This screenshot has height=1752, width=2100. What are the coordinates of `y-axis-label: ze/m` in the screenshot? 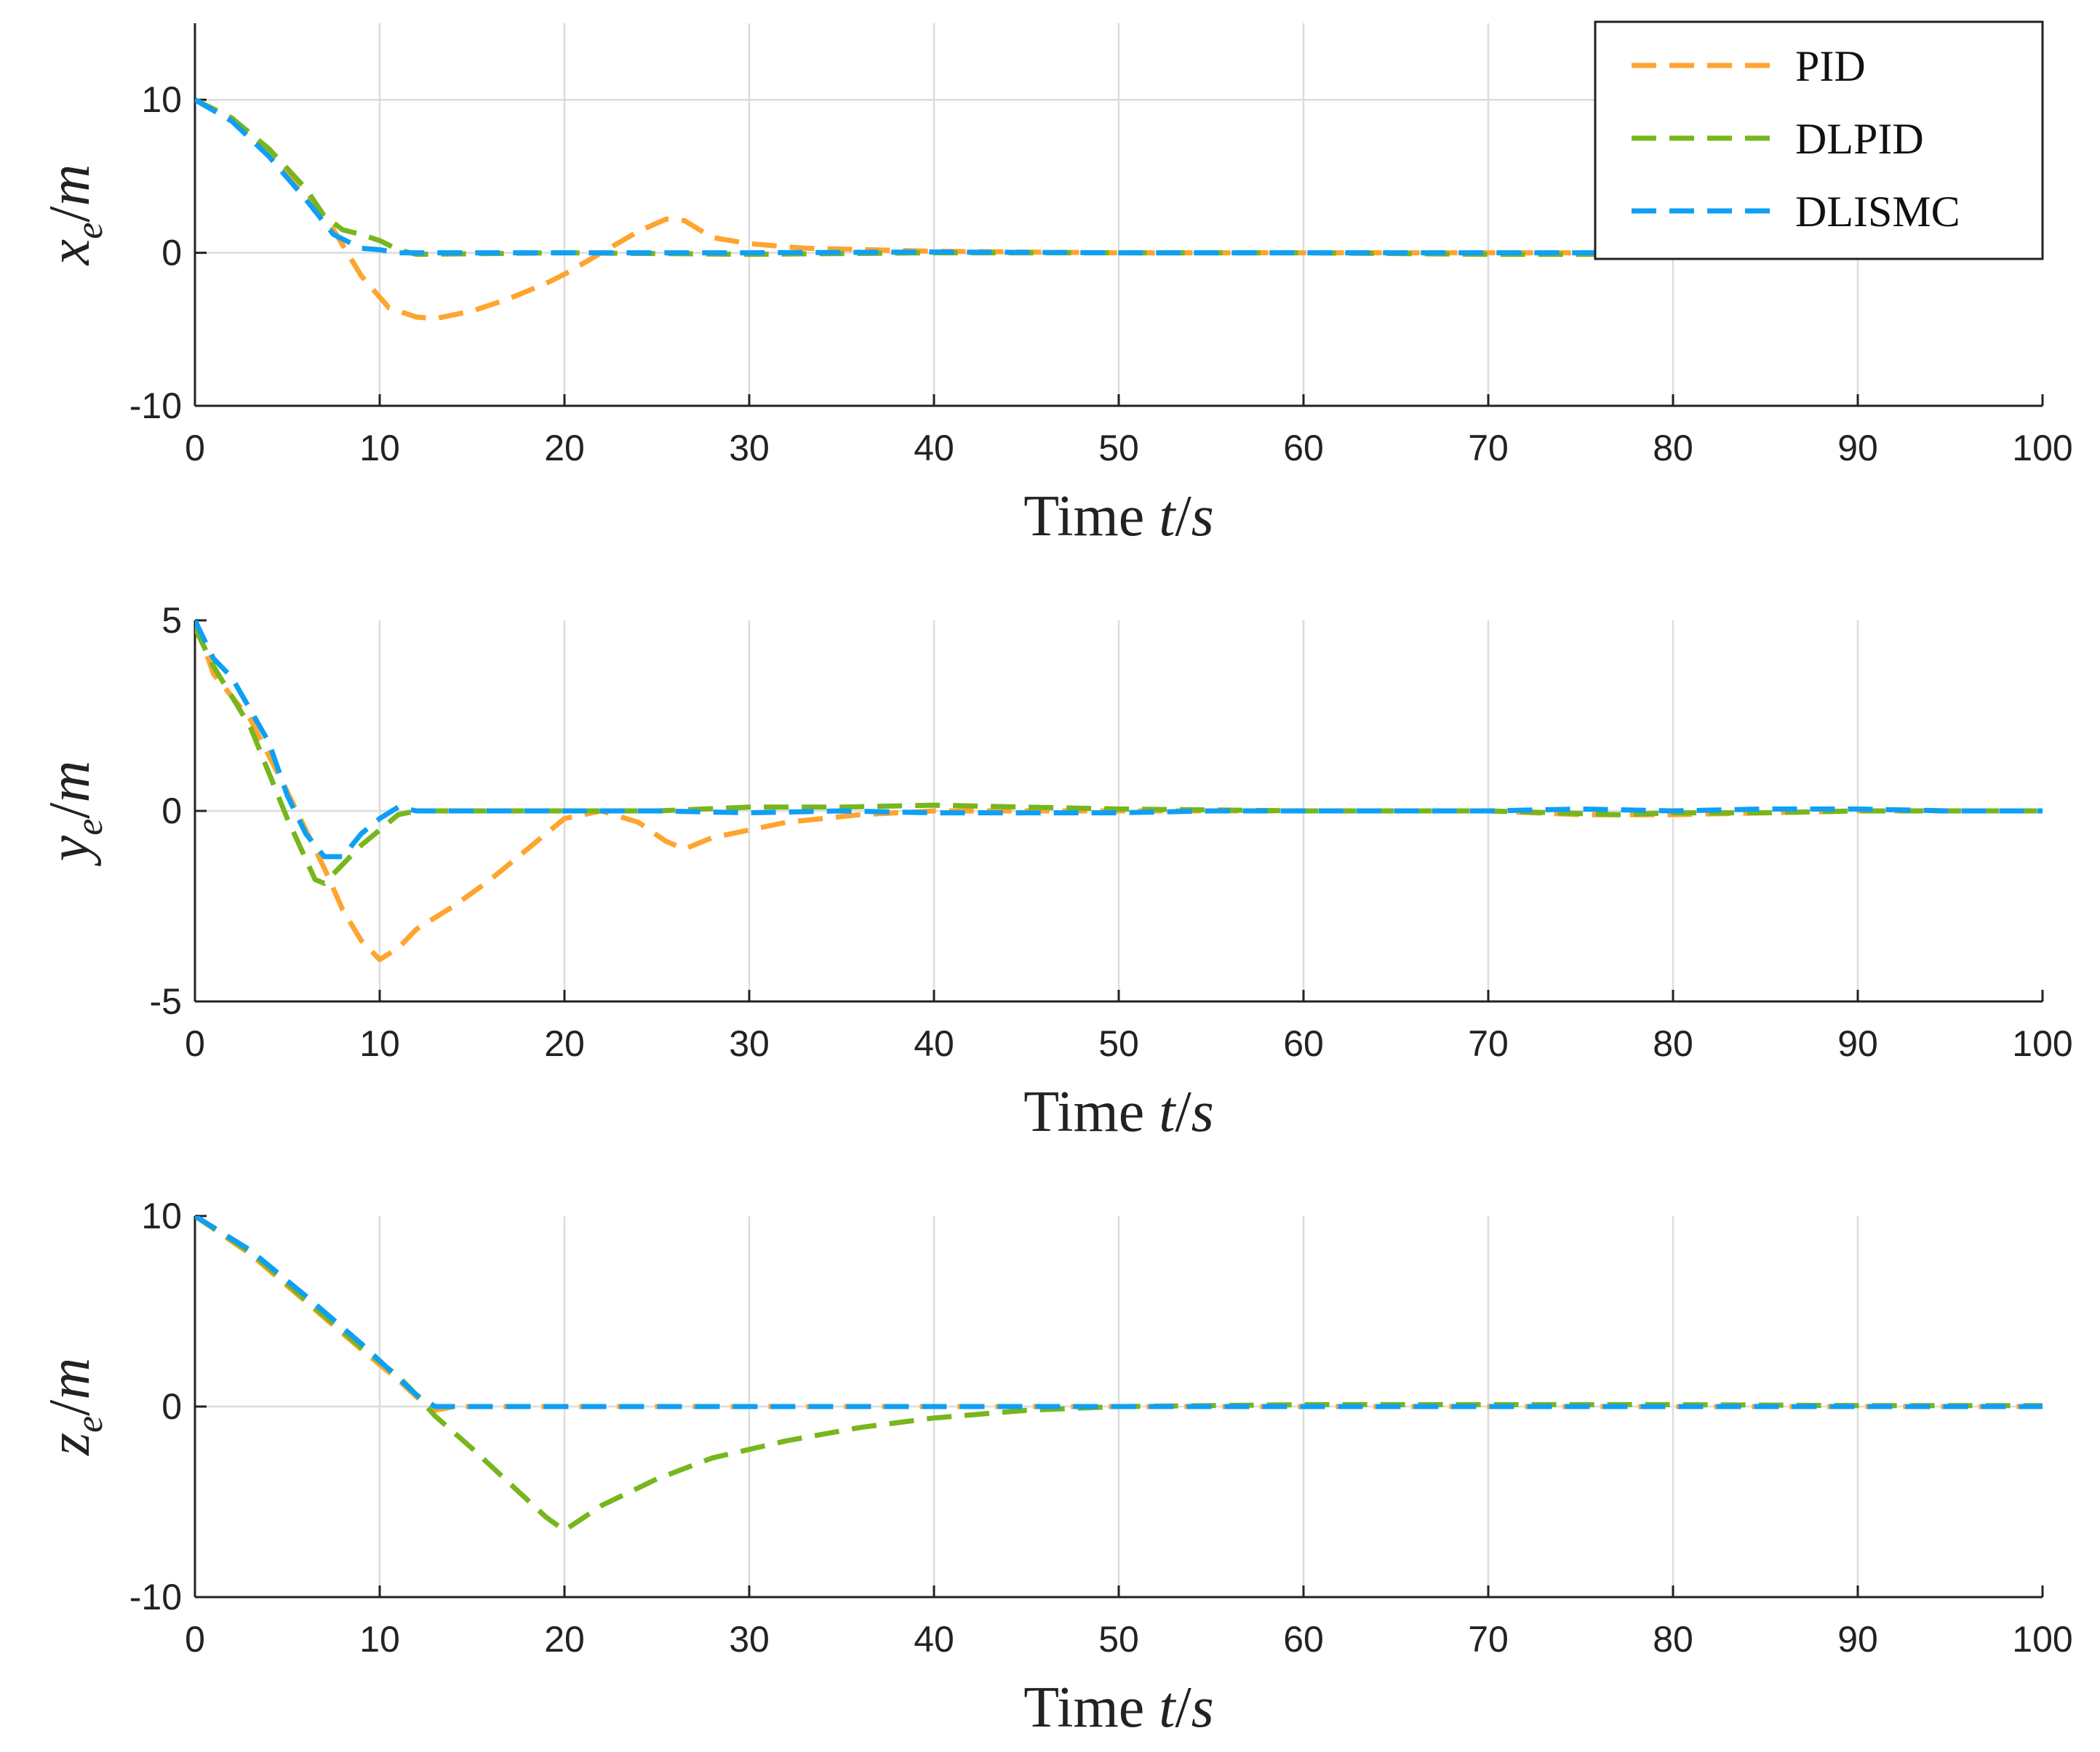 It's located at (74, 1407).